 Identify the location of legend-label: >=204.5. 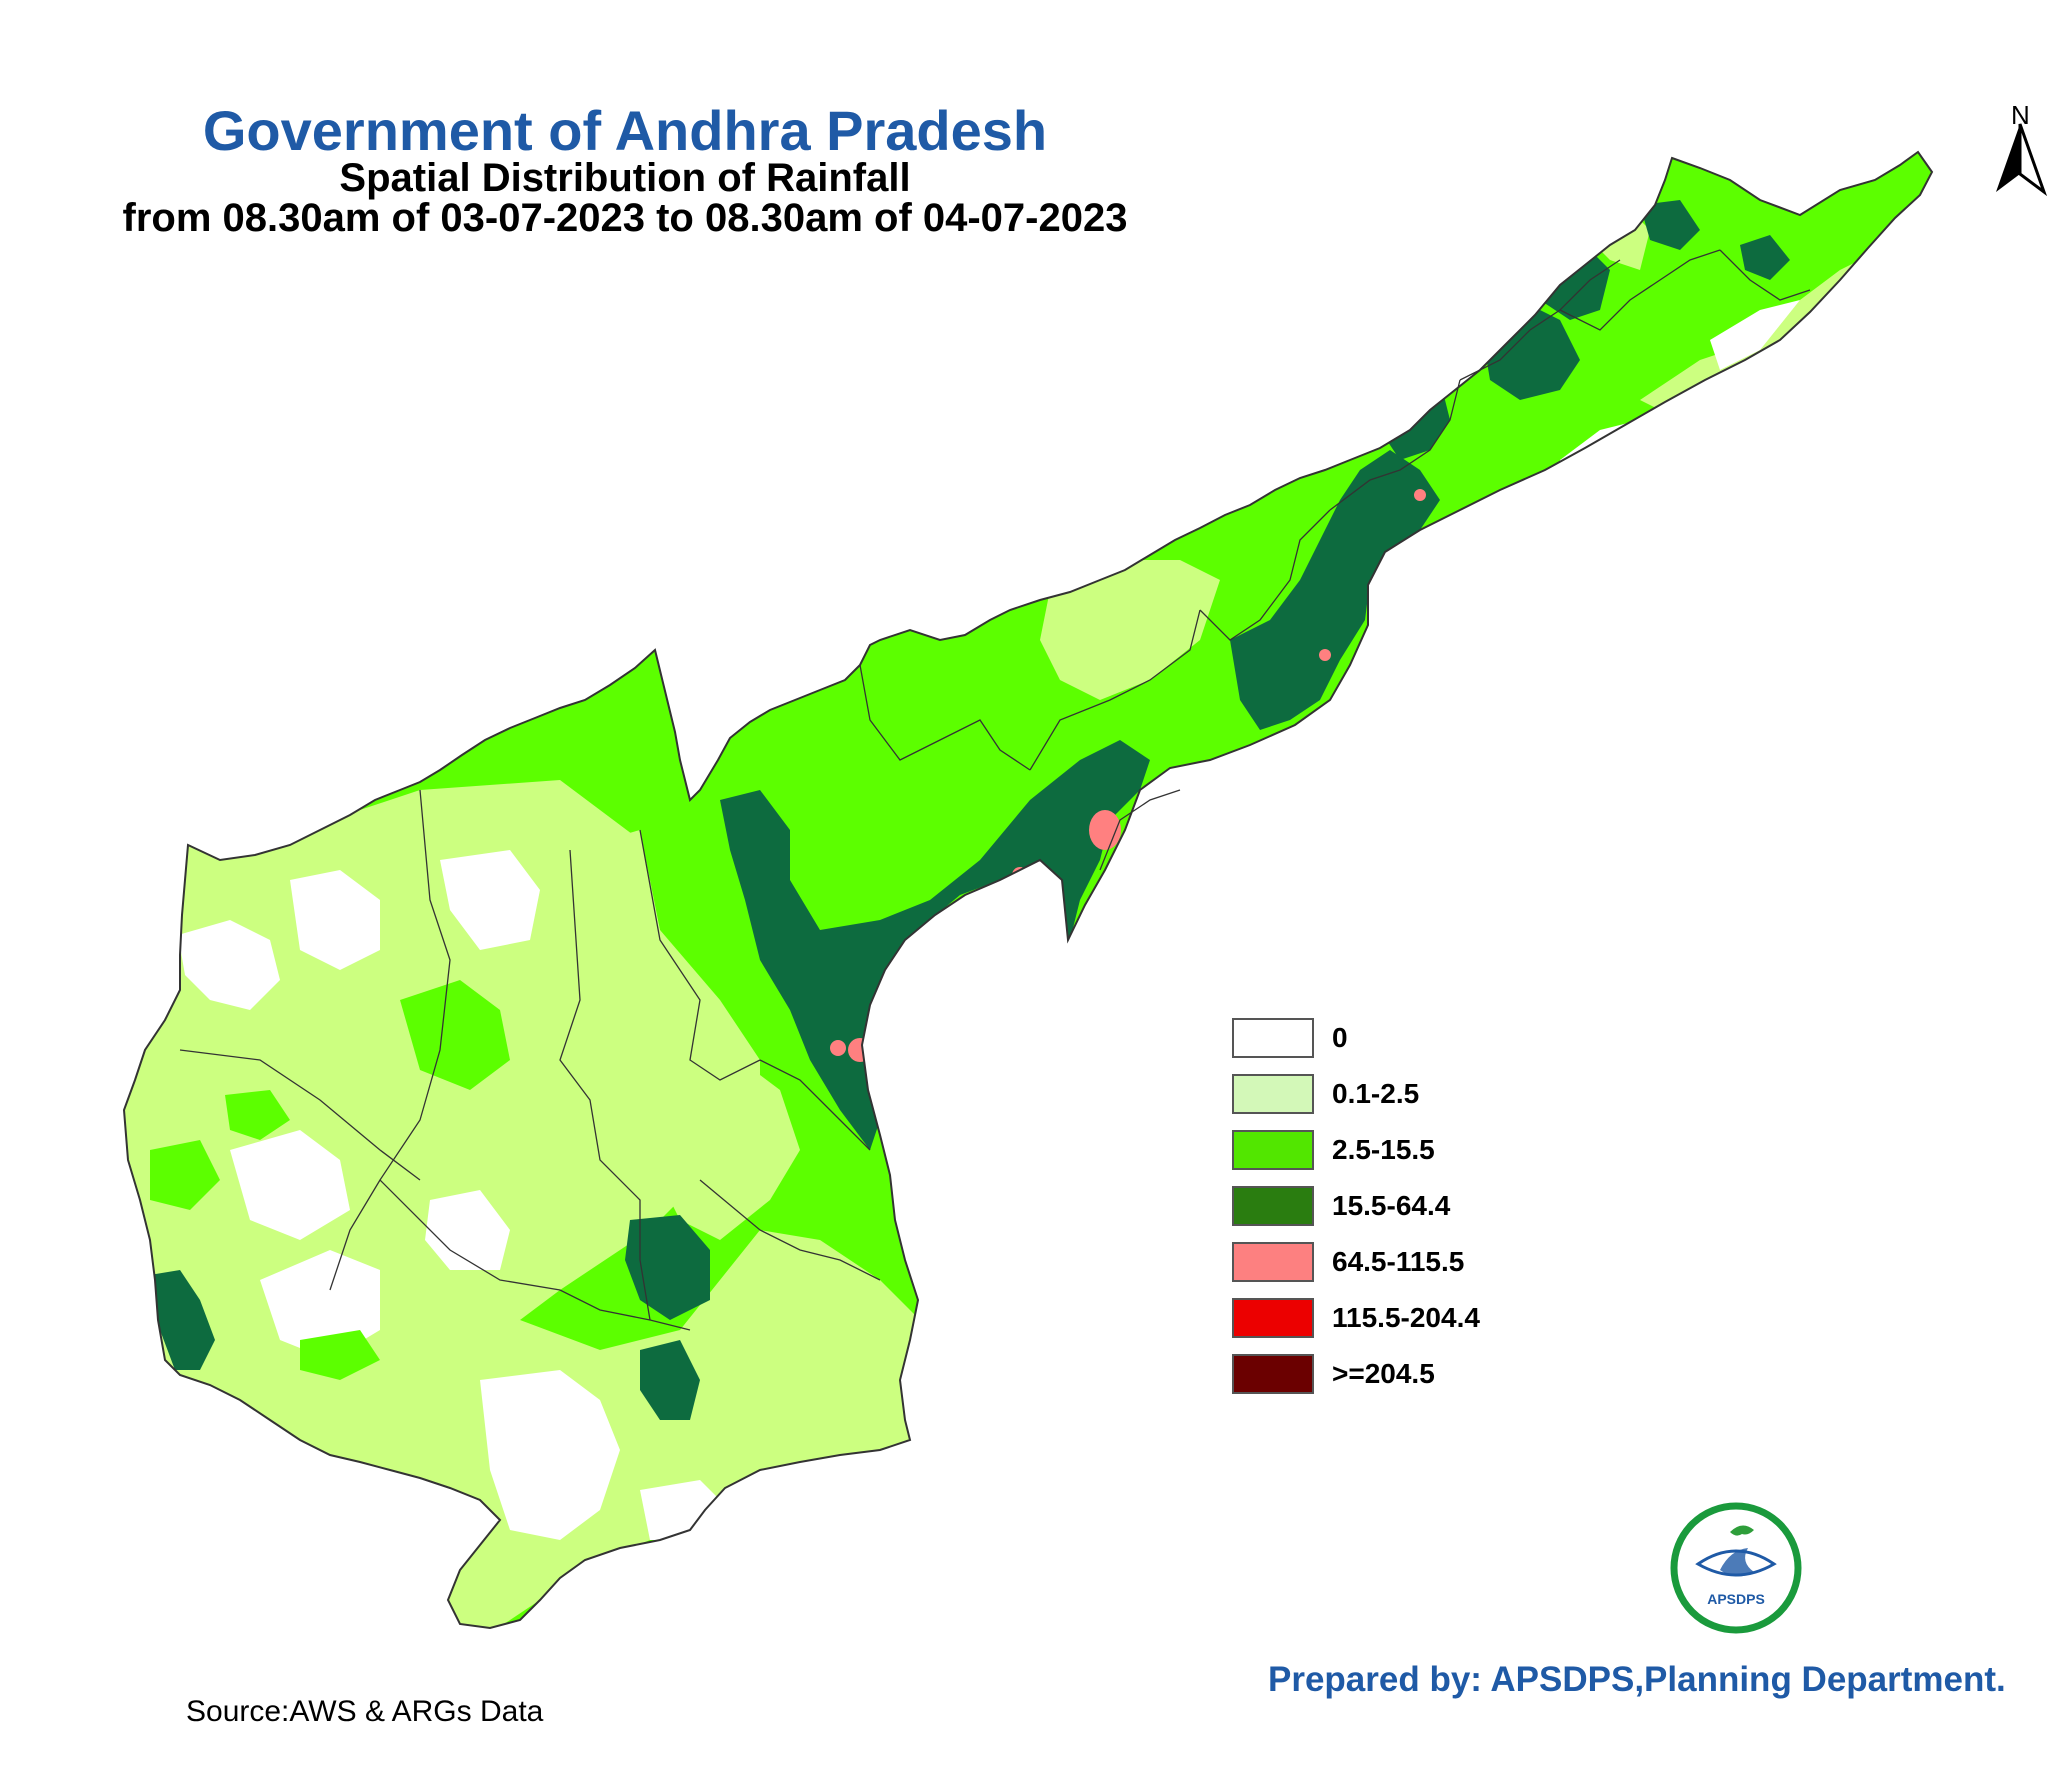
(1383, 1373).